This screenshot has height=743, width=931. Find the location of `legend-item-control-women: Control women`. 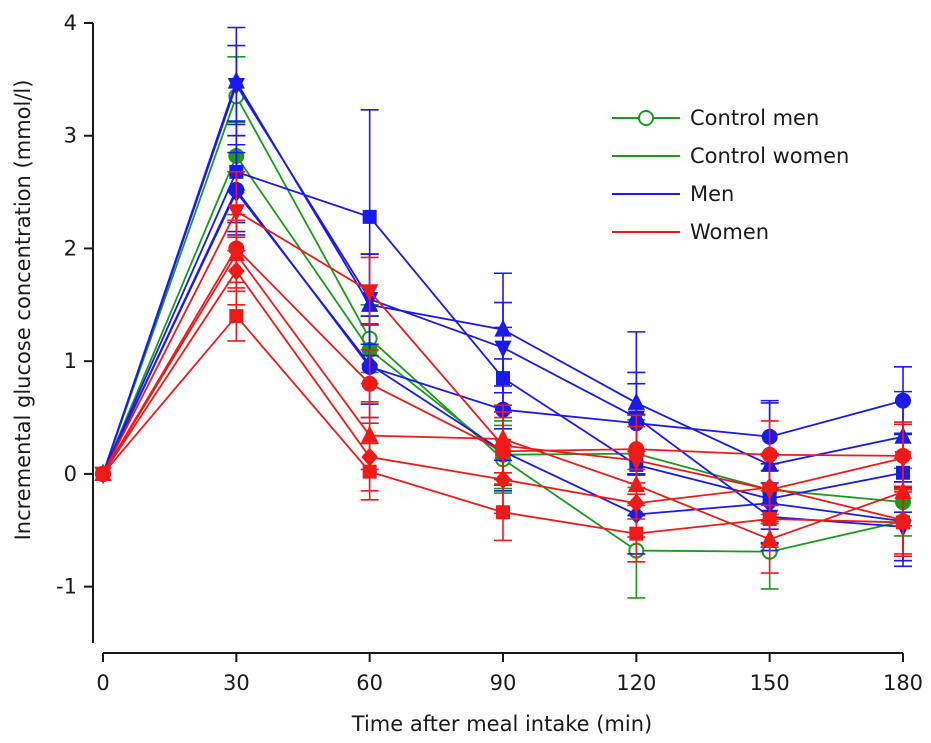

legend-item-control-women: Control women is located at coordinates (730, 156).